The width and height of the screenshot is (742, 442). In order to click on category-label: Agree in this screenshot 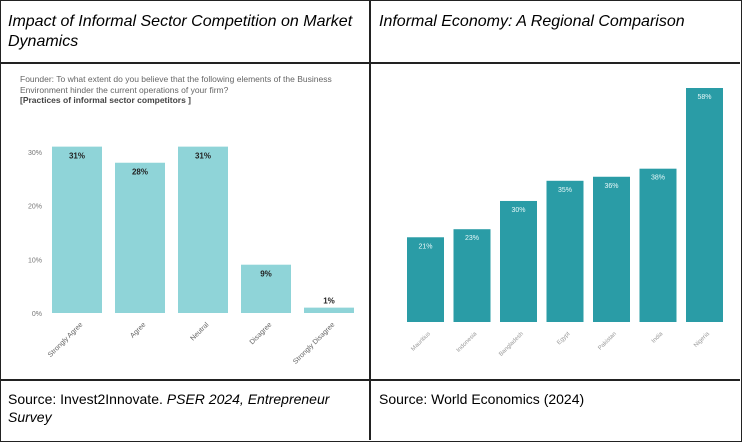, I will do `click(138, 330)`.